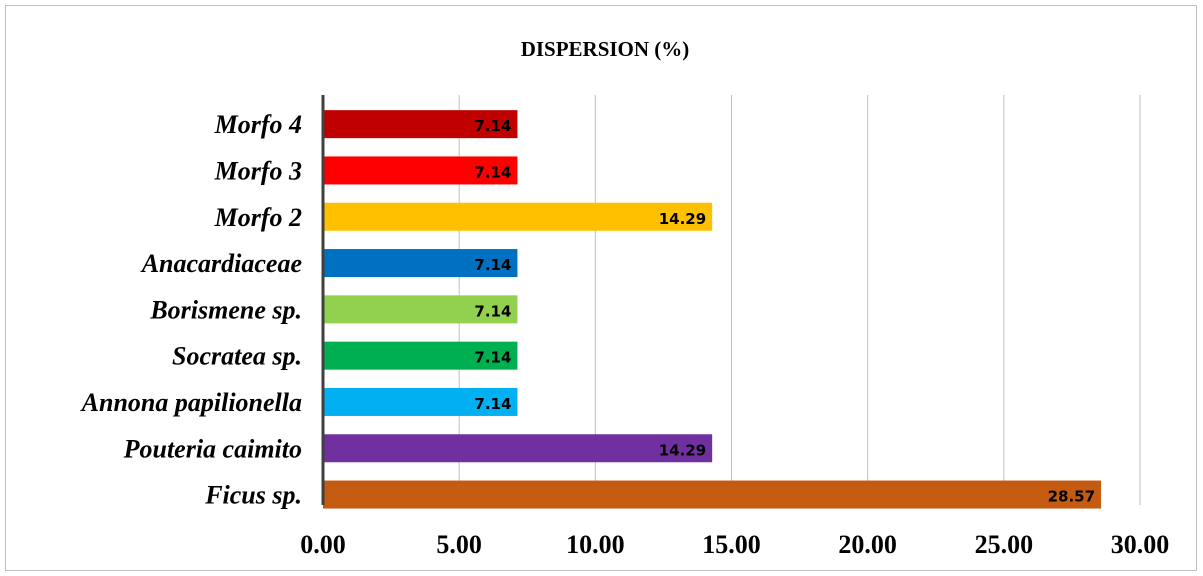  I want to click on category-label: Annona papilionella, so click(191, 402).